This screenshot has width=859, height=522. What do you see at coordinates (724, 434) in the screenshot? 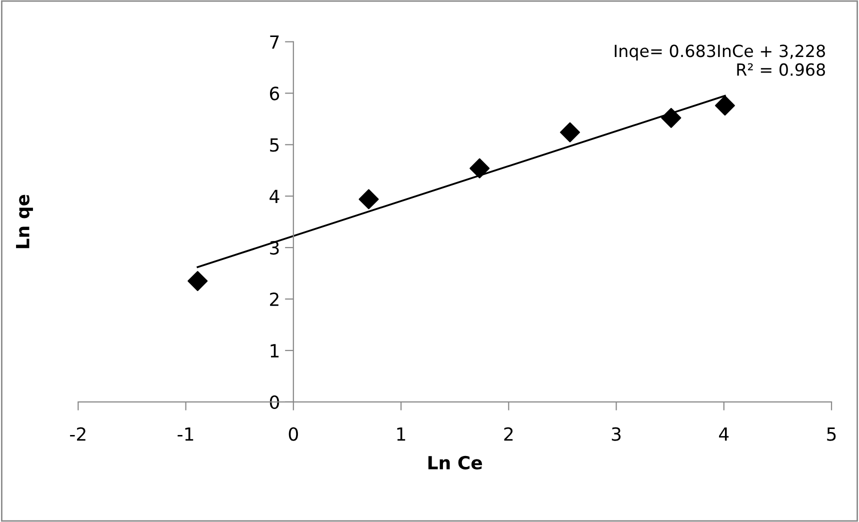
I see `x-tick-label: 4` at bounding box center [724, 434].